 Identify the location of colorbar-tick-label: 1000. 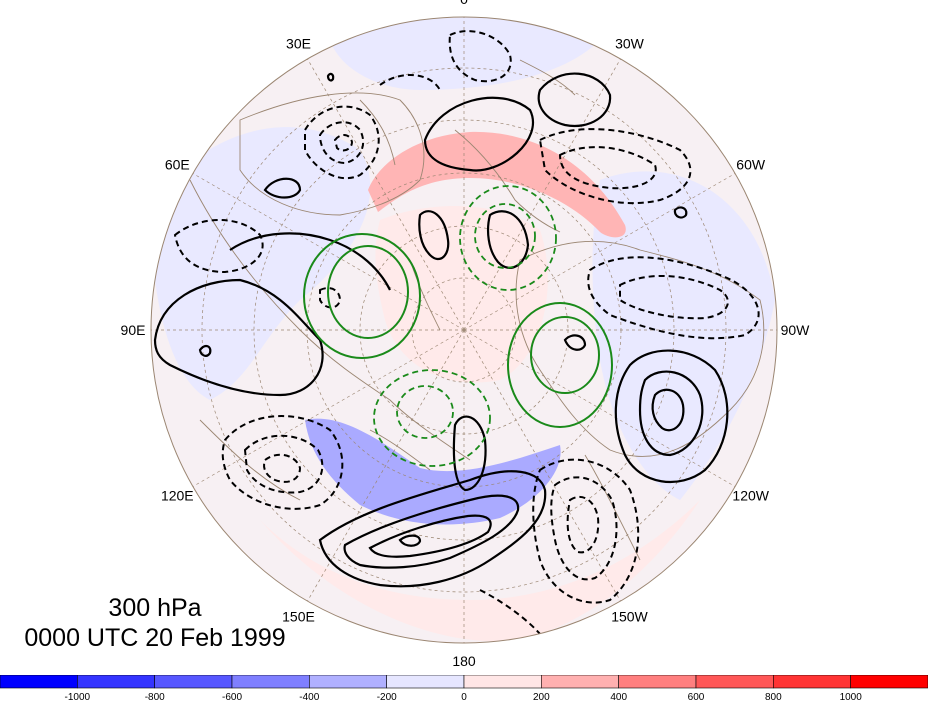
(851, 697).